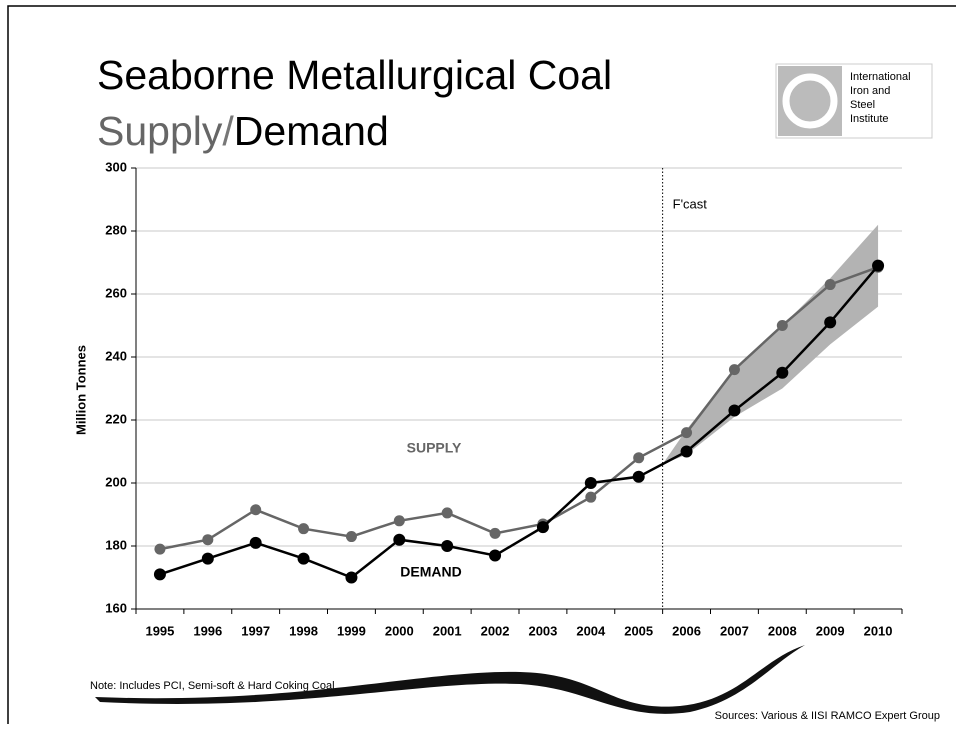 The height and width of the screenshot is (729, 956). Describe the element at coordinates (228, 131) in the screenshot. I see `subtitle-slash: /` at that location.